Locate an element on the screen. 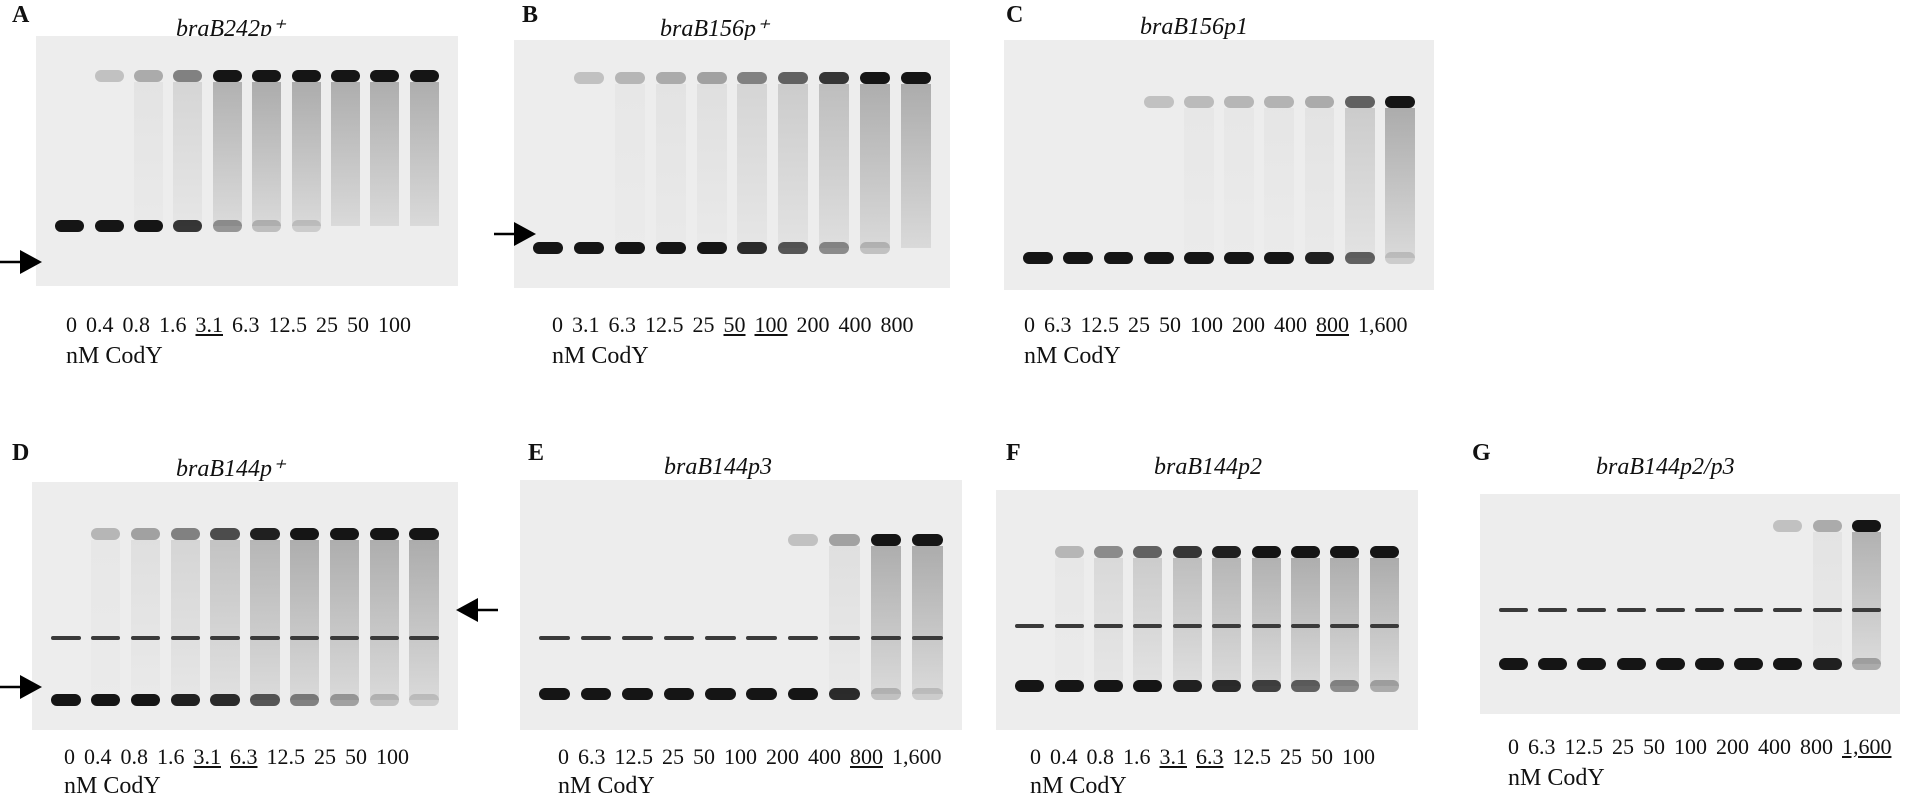 Image resolution: width=1924 pixels, height=800 pixels. panel-title: braB144p2/p3 is located at coordinates (1665, 467).